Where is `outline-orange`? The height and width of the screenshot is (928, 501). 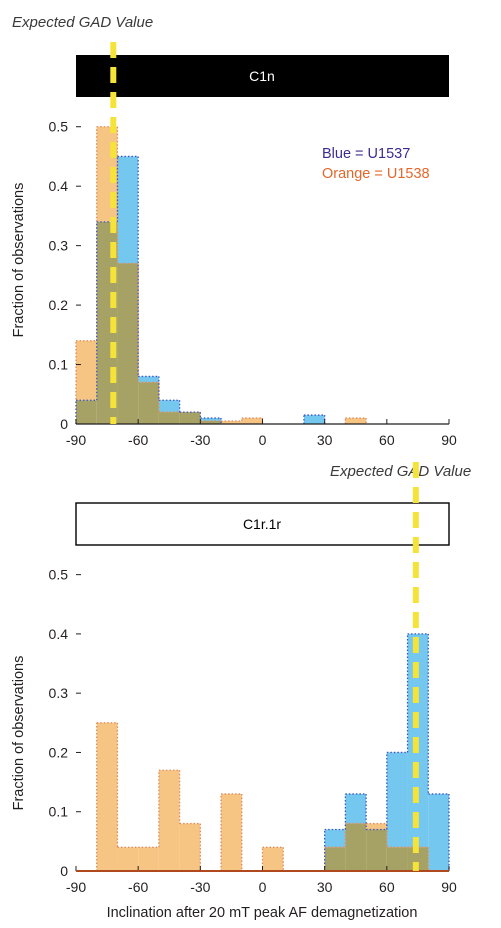
outline-orange is located at coordinates (262, 796).